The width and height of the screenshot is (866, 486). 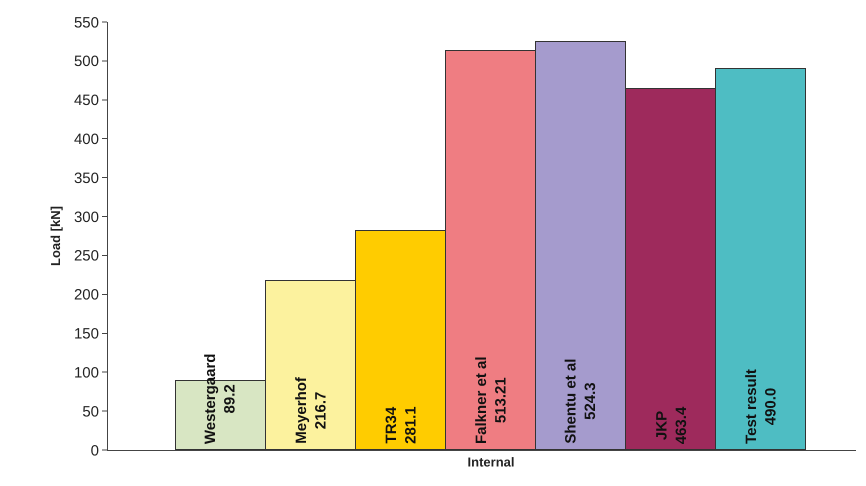 I want to click on series-label: Shentu et al, so click(x=571, y=401).